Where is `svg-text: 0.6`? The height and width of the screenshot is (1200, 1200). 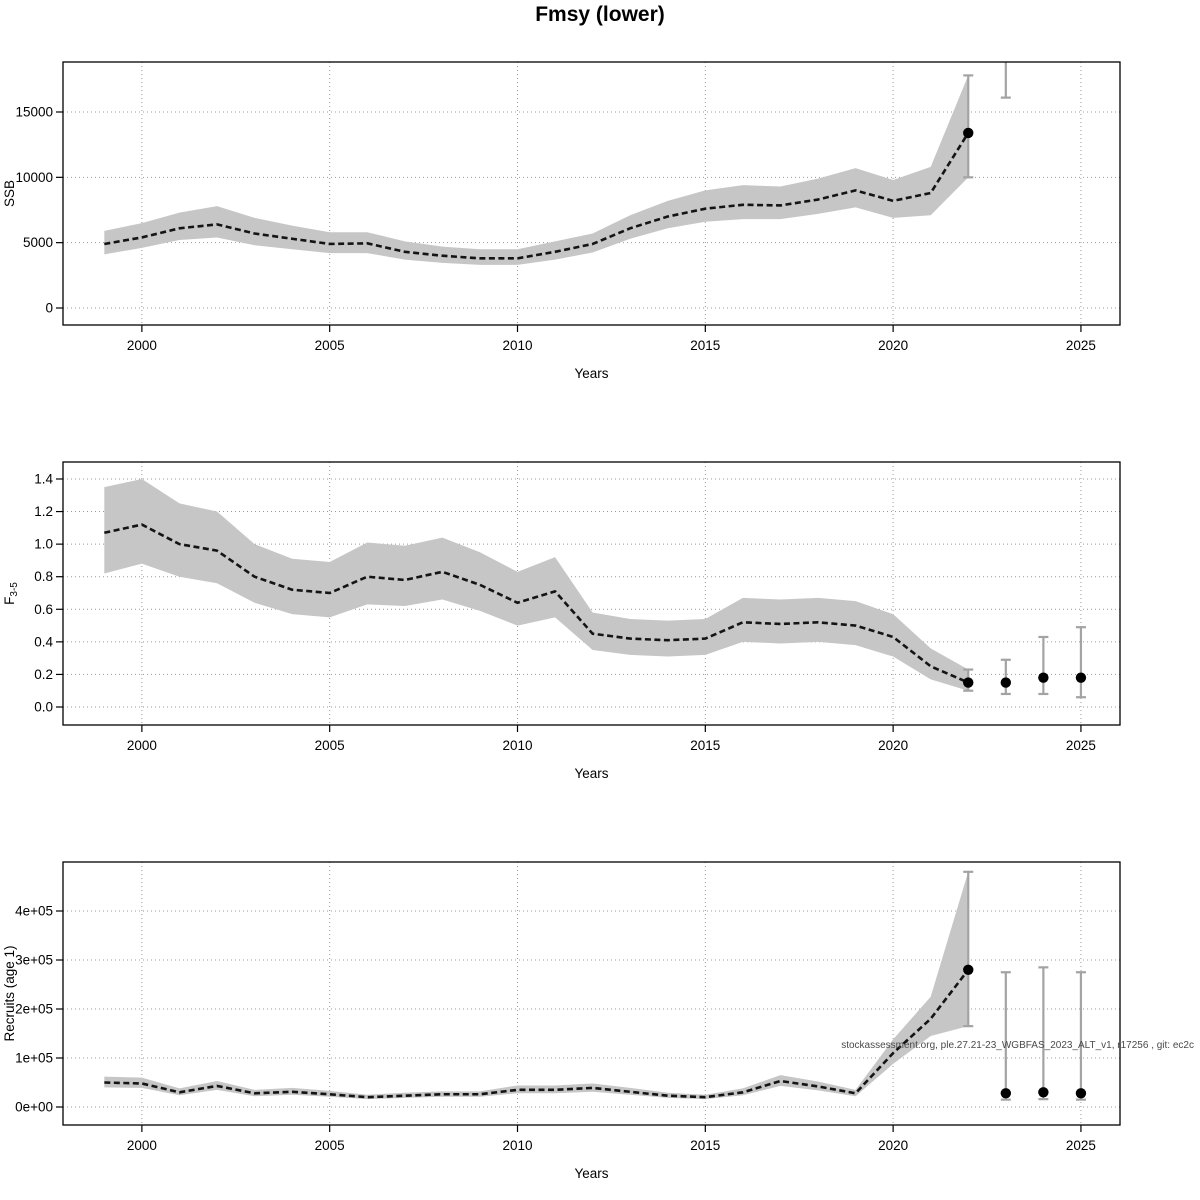 svg-text: 0.6 is located at coordinates (43, 609).